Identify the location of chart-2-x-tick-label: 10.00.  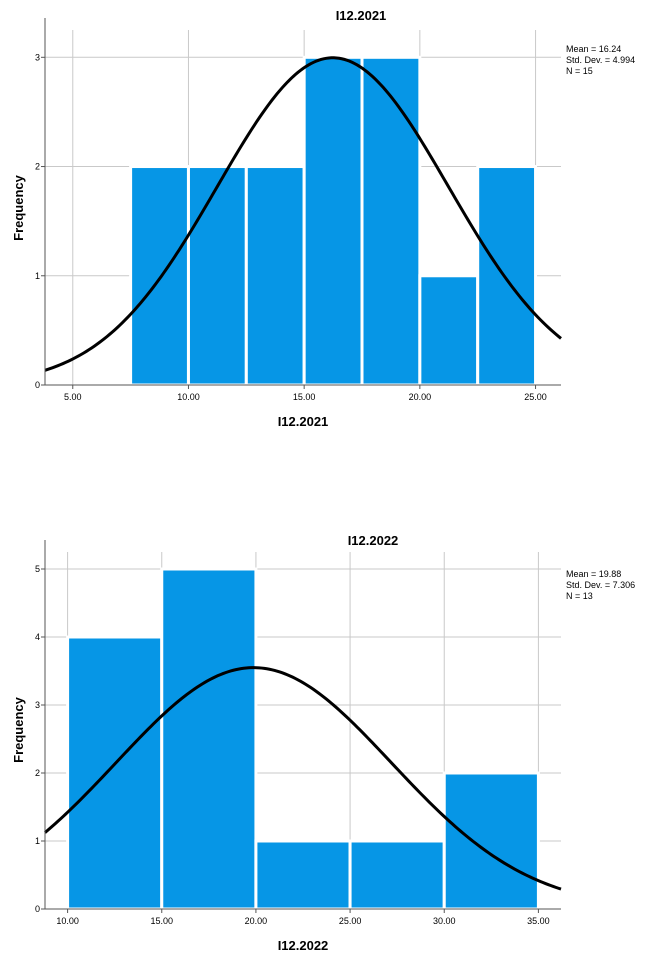
(67, 921).